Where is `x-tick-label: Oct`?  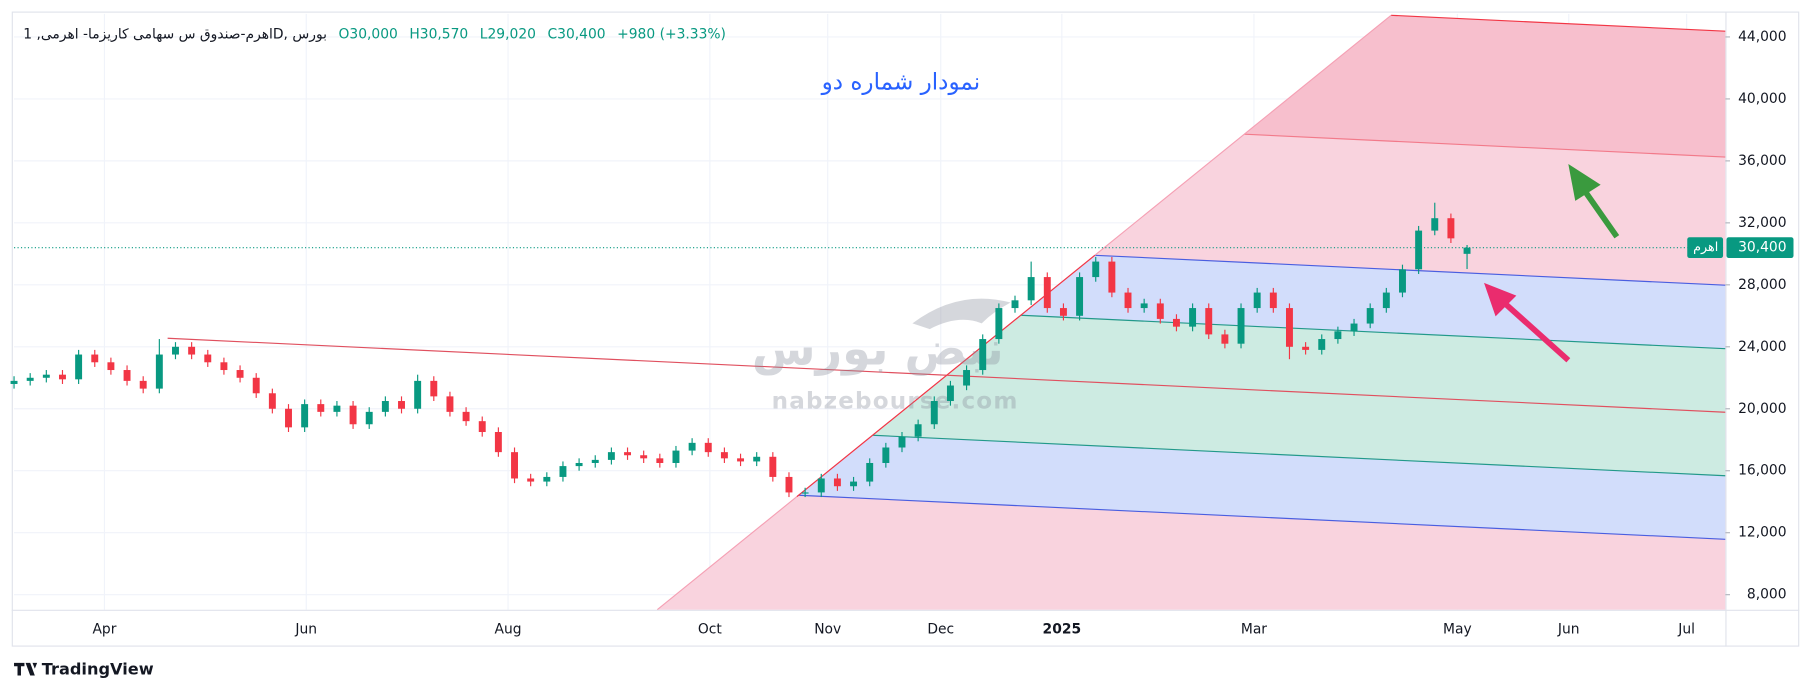 x-tick-label: Oct is located at coordinates (710, 629).